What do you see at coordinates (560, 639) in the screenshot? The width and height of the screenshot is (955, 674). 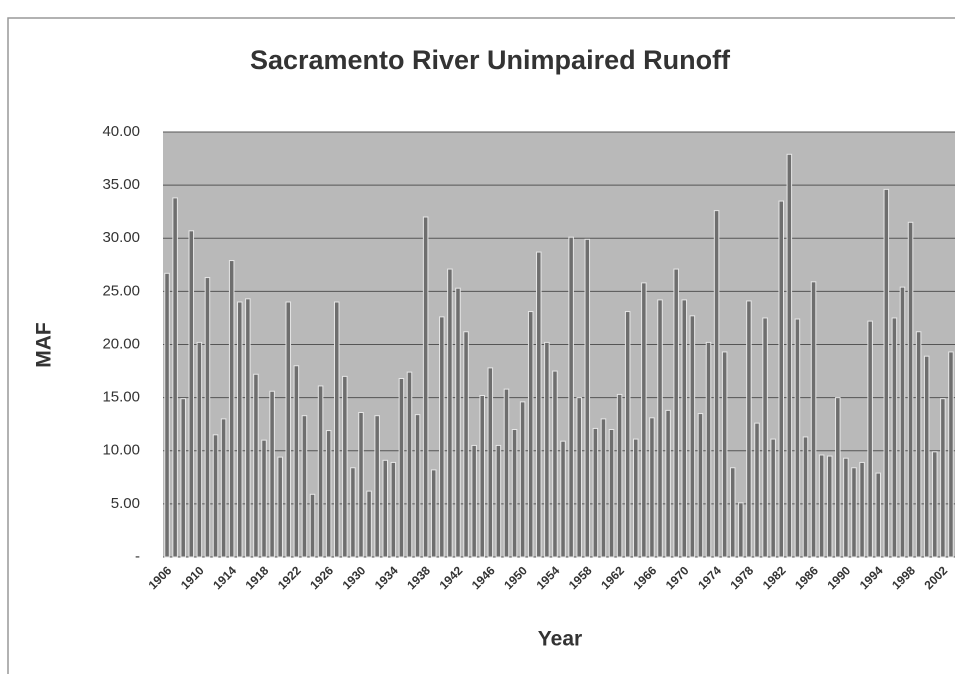 I see `x-axis-label: Year` at bounding box center [560, 639].